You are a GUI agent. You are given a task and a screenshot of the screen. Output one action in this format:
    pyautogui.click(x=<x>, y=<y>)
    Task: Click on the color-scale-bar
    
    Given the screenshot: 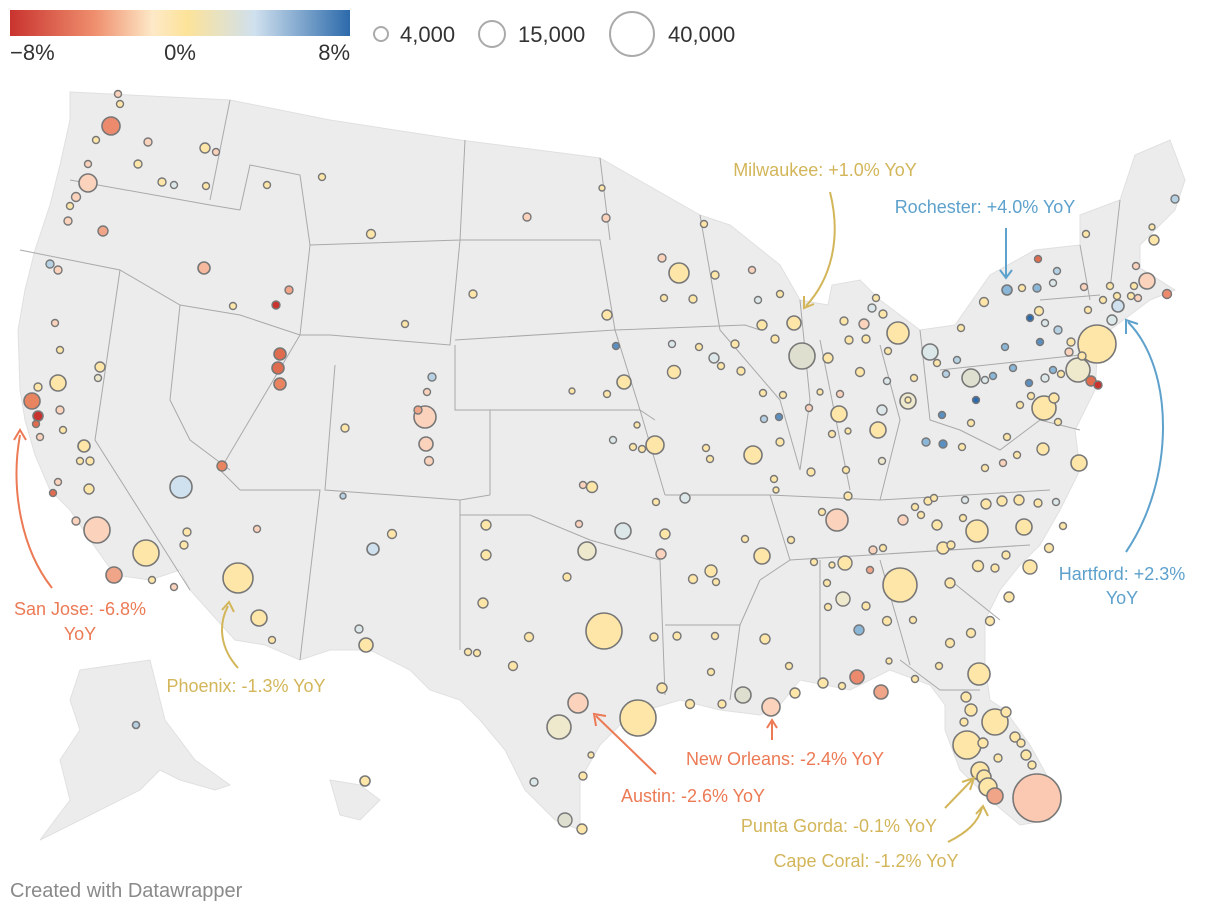 What is the action you would take?
    pyautogui.click(x=180, y=23)
    